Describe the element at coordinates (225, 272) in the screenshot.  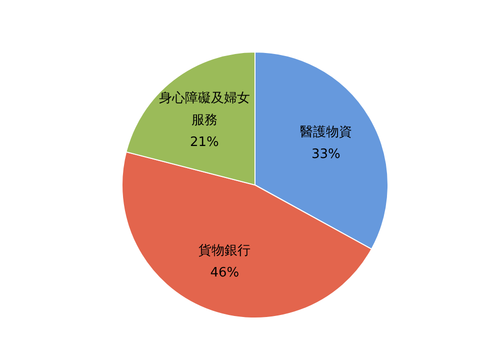
I see `data-label: 46%` at that location.